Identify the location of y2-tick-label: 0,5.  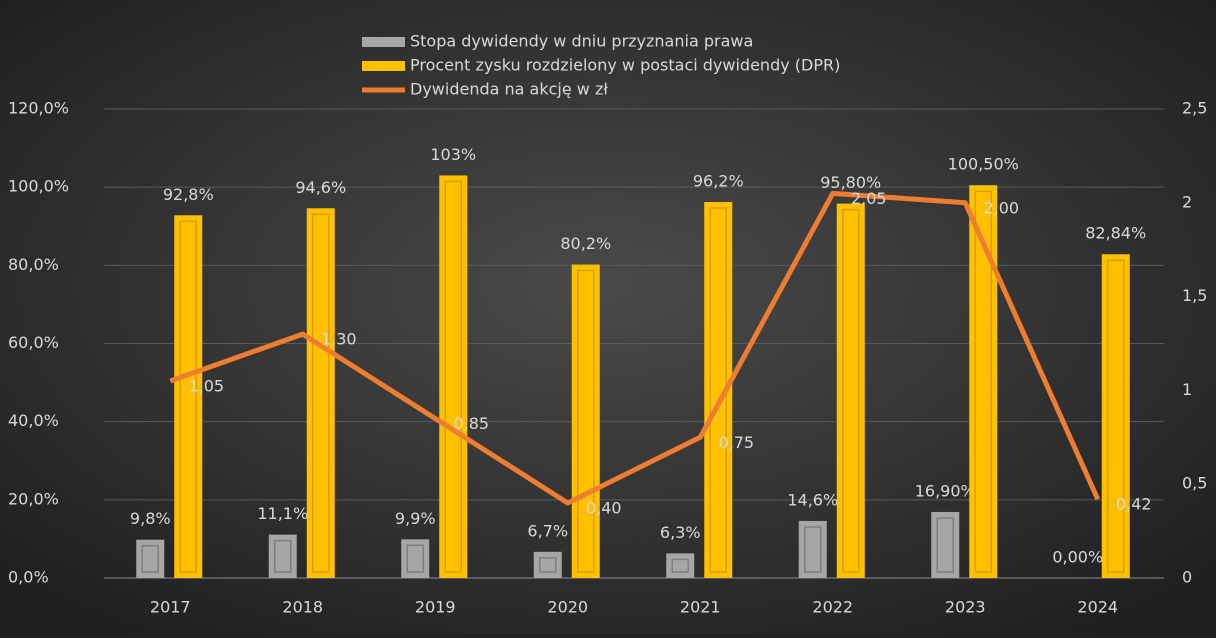
(1194, 483).